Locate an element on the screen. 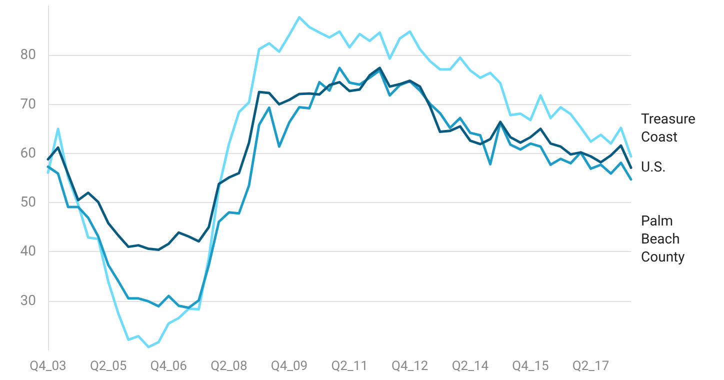  x-tick-label: Q2_08 is located at coordinates (229, 366).